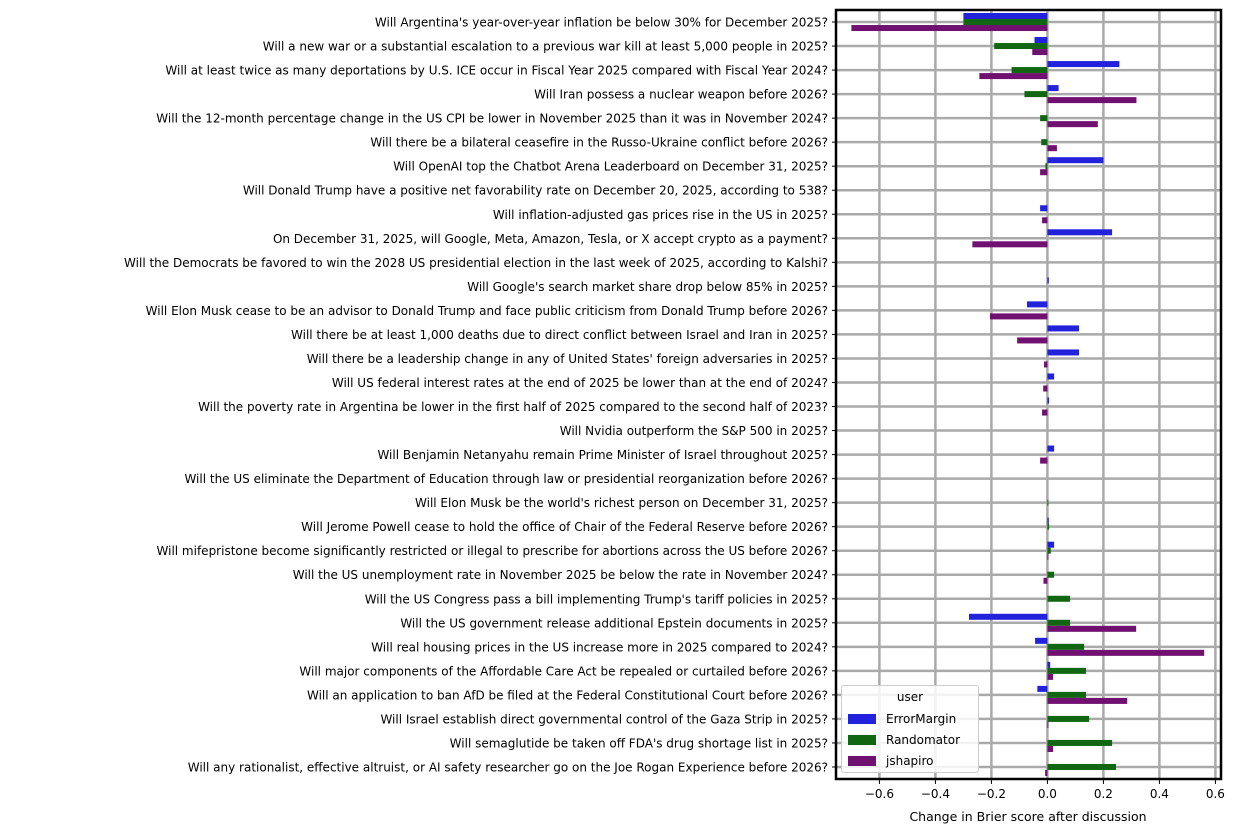  Describe the element at coordinates (910, 697) in the screenshot. I see `legend-title: user` at that location.